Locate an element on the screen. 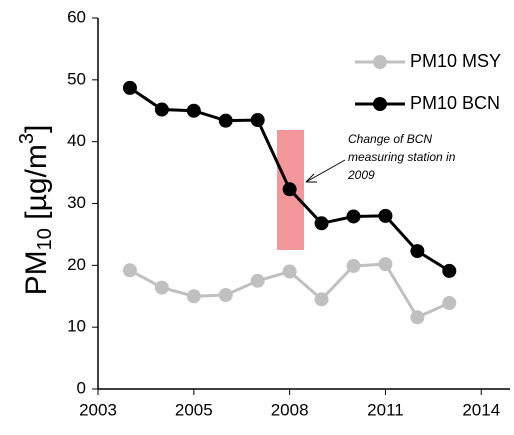 Image resolution: width=514 pixels, height=435 pixels. y-tick-label: 20 is located at coordinates (76, 264).